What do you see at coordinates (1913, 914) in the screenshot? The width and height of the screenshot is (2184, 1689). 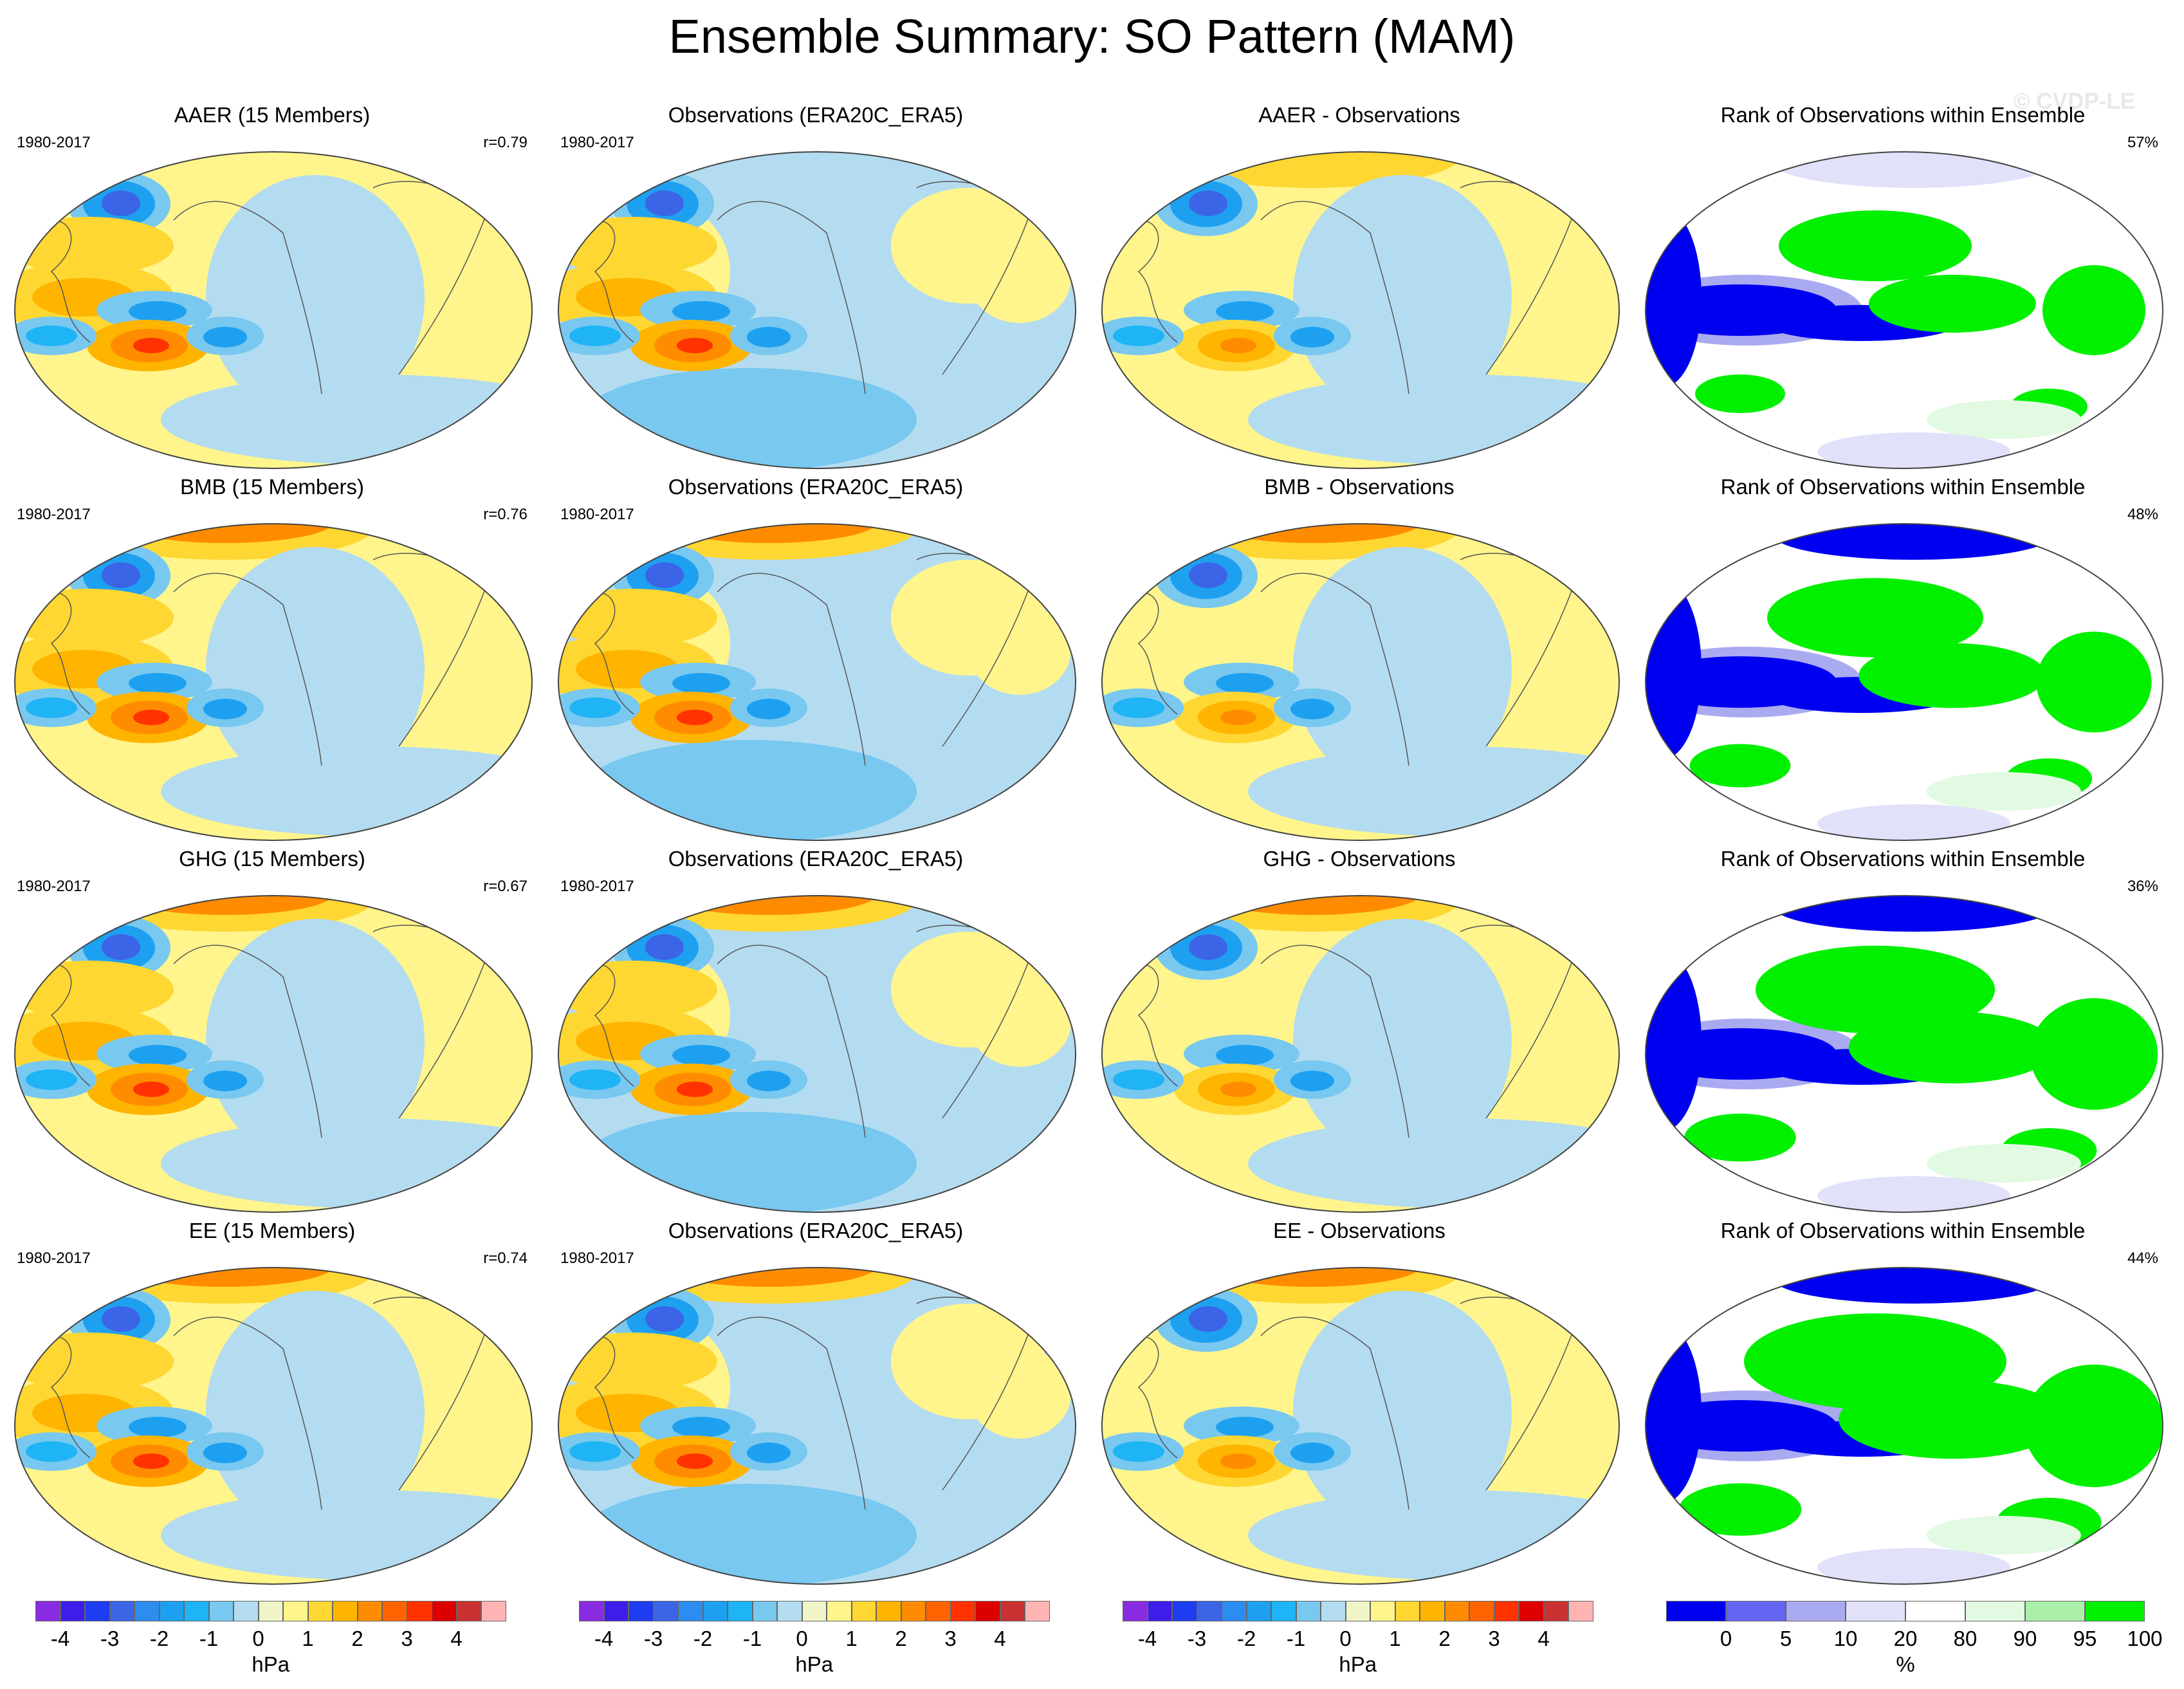 I see `low-rank-north` at bounding box center [1913, 914].